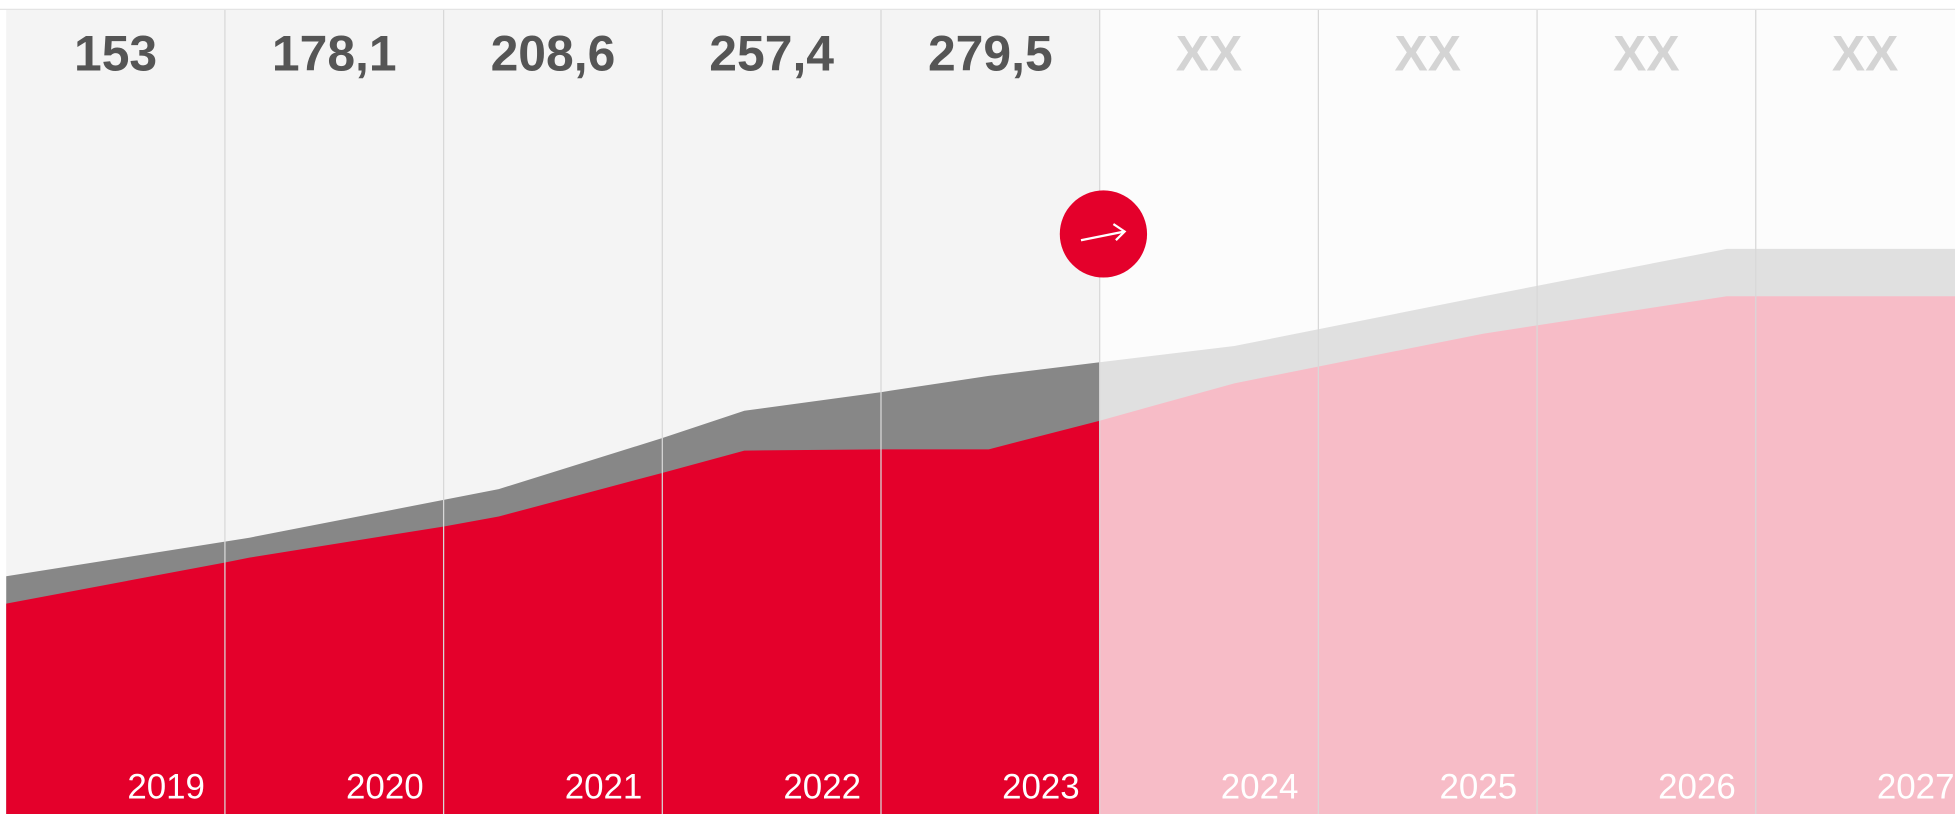  What do you see at coordinates (771, 53) in the screenshot?
I see `column-value: 257,4` at bounding box center [771, 53].